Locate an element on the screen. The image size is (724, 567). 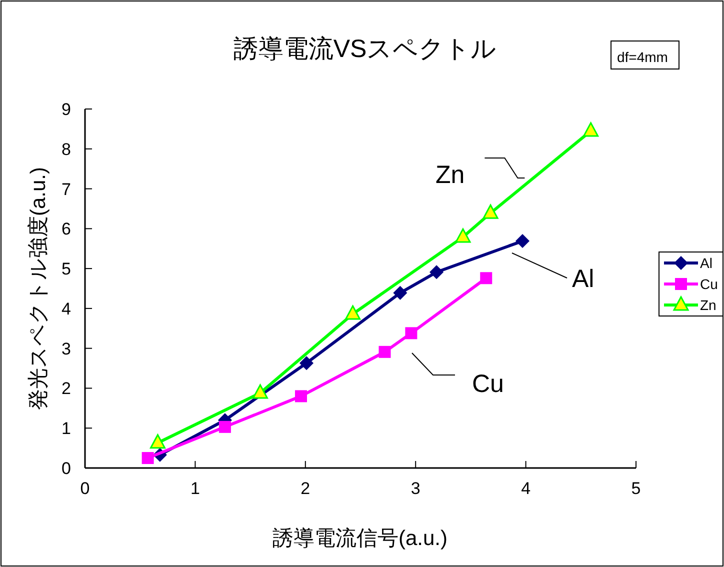
legend-label: Zn is located at coordinates (708, 305).